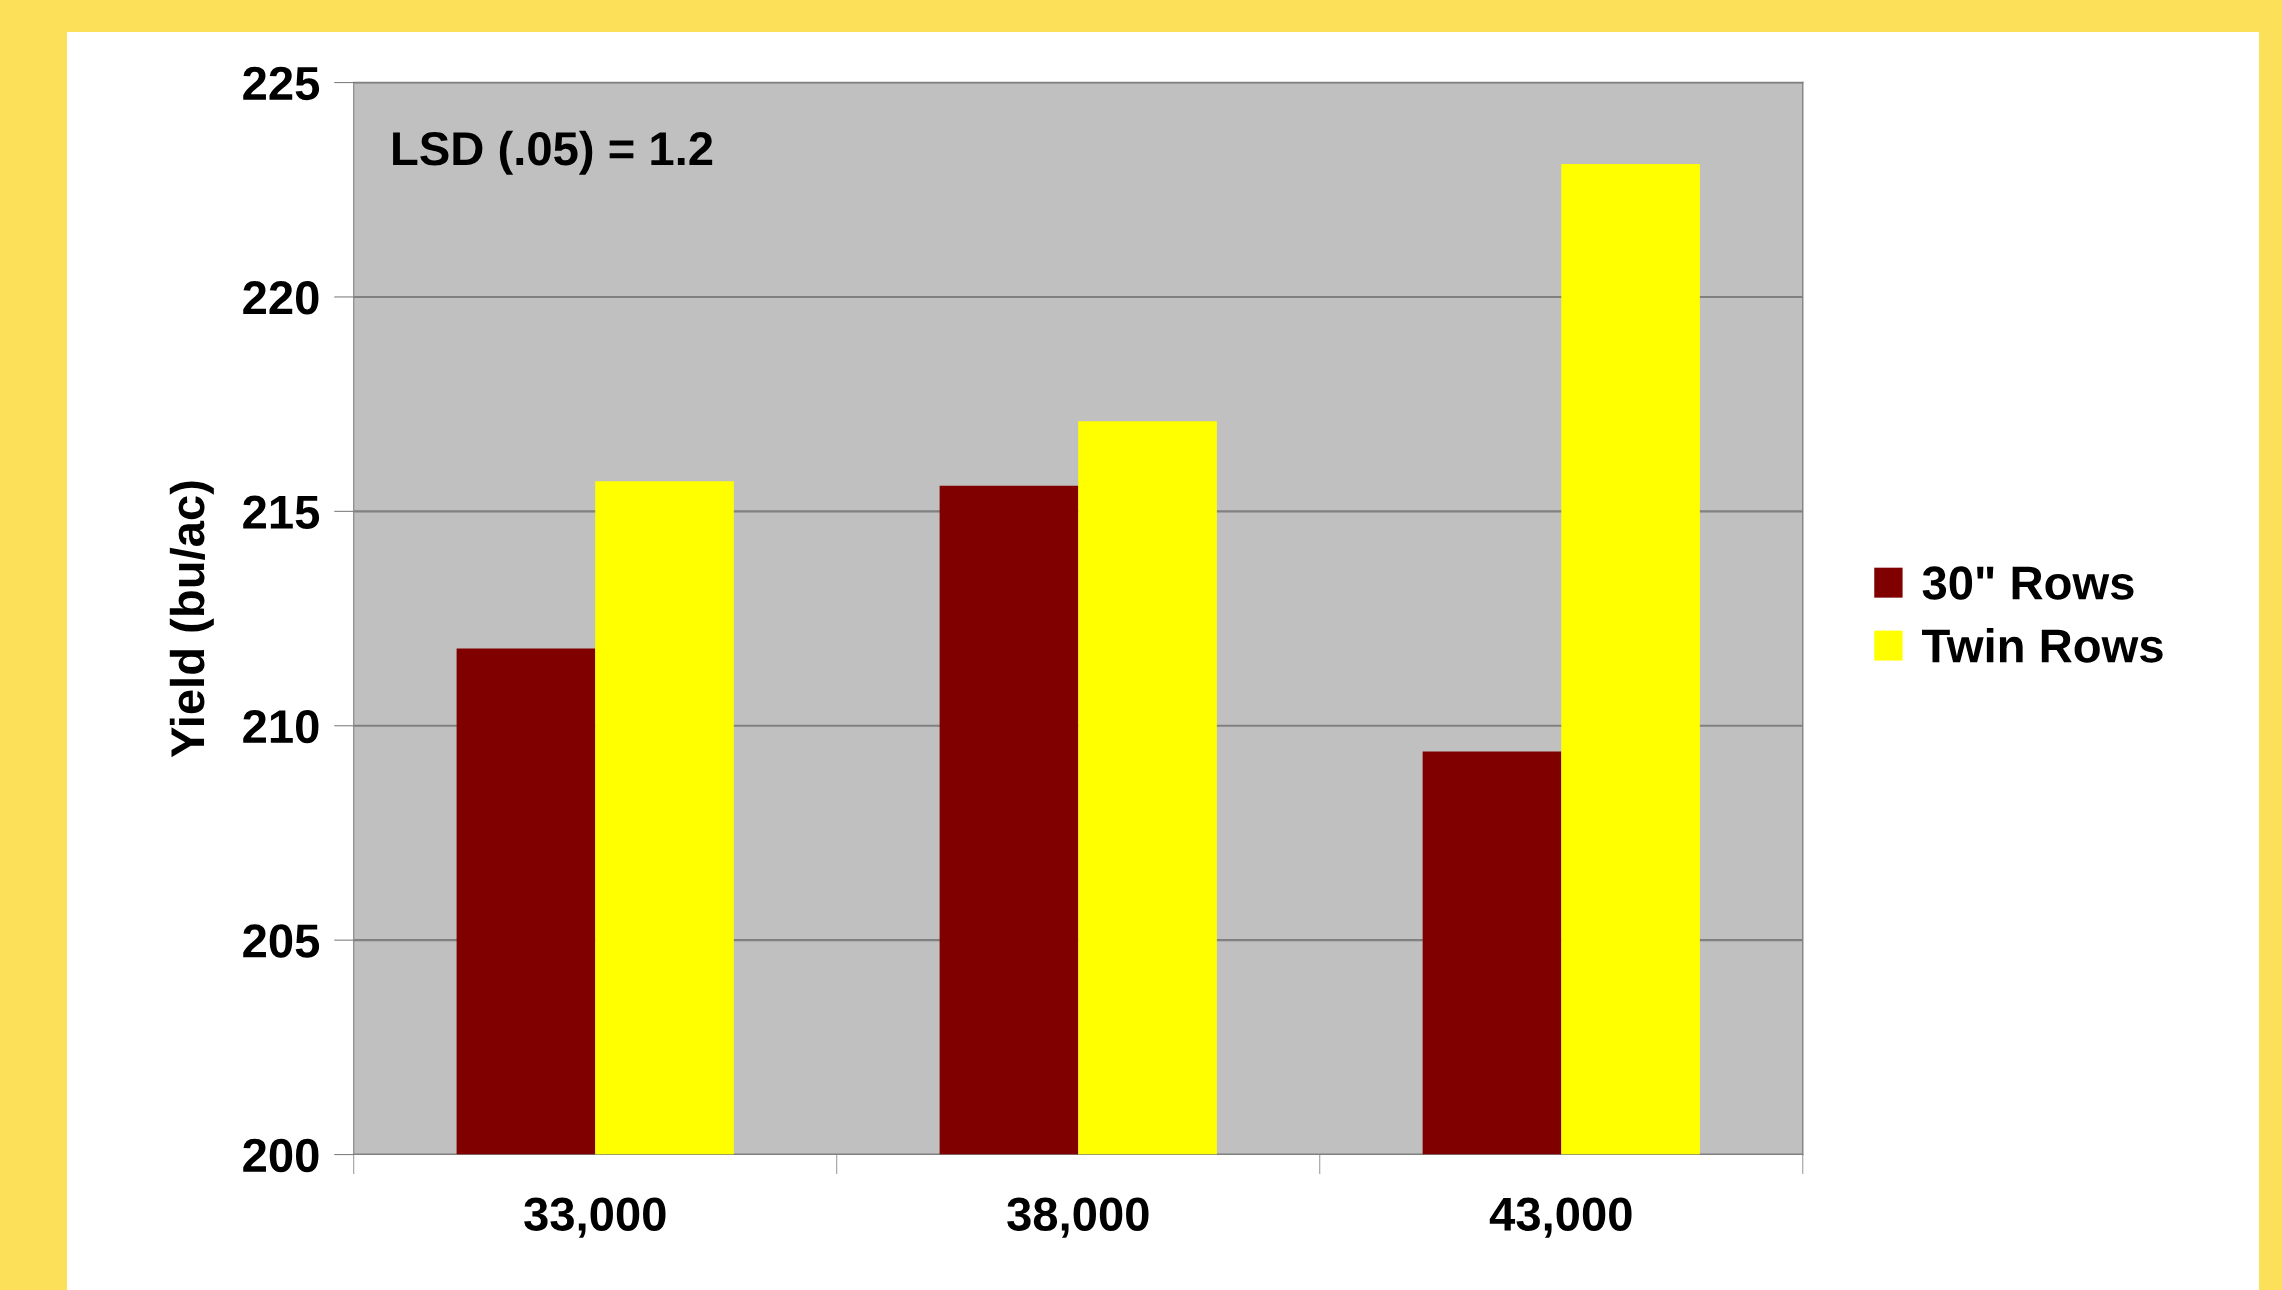 The height and width of the screenshot is (1290, 2282). Describe the element at coordinates (191, 619) in the screenshot. I see `y-axis-title: Yield (bu/ac)` at that location.